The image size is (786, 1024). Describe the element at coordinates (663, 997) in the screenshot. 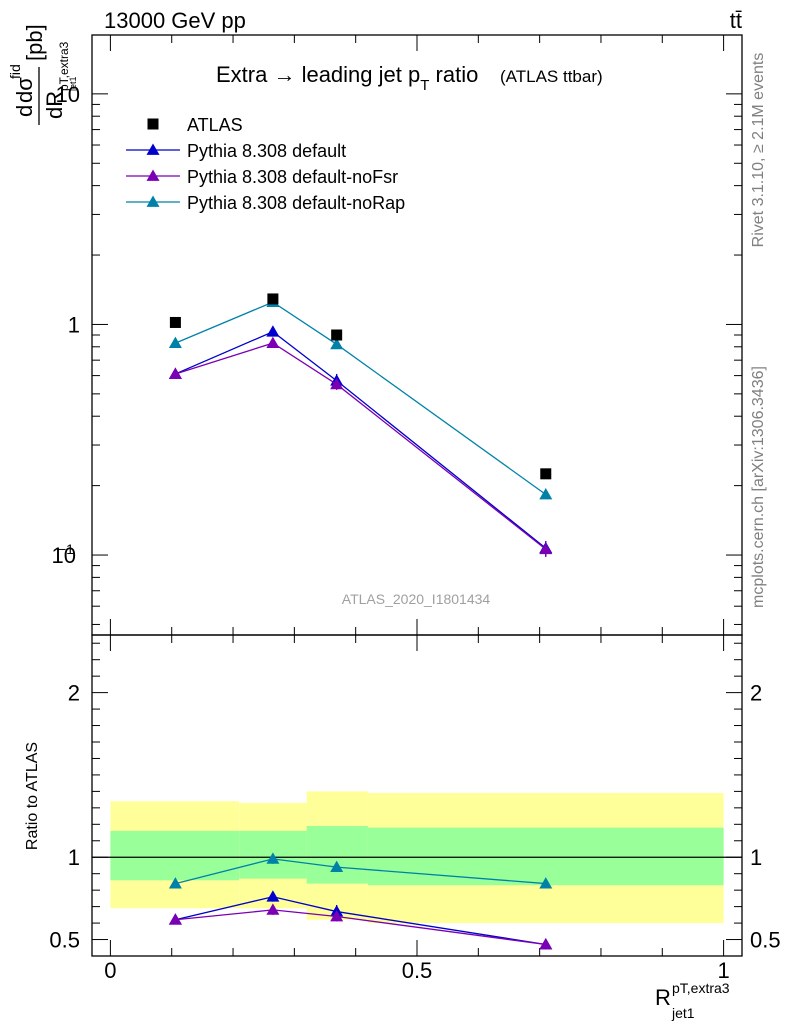

I see `x-axis-label-main: R` at that location.